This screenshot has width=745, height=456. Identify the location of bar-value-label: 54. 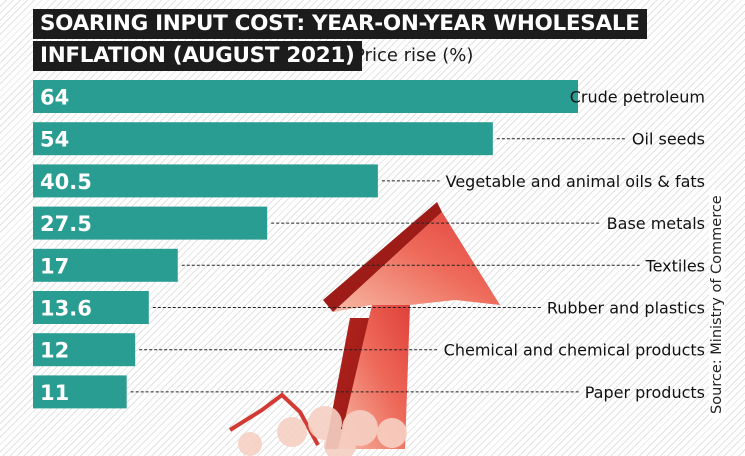
(54, 140).